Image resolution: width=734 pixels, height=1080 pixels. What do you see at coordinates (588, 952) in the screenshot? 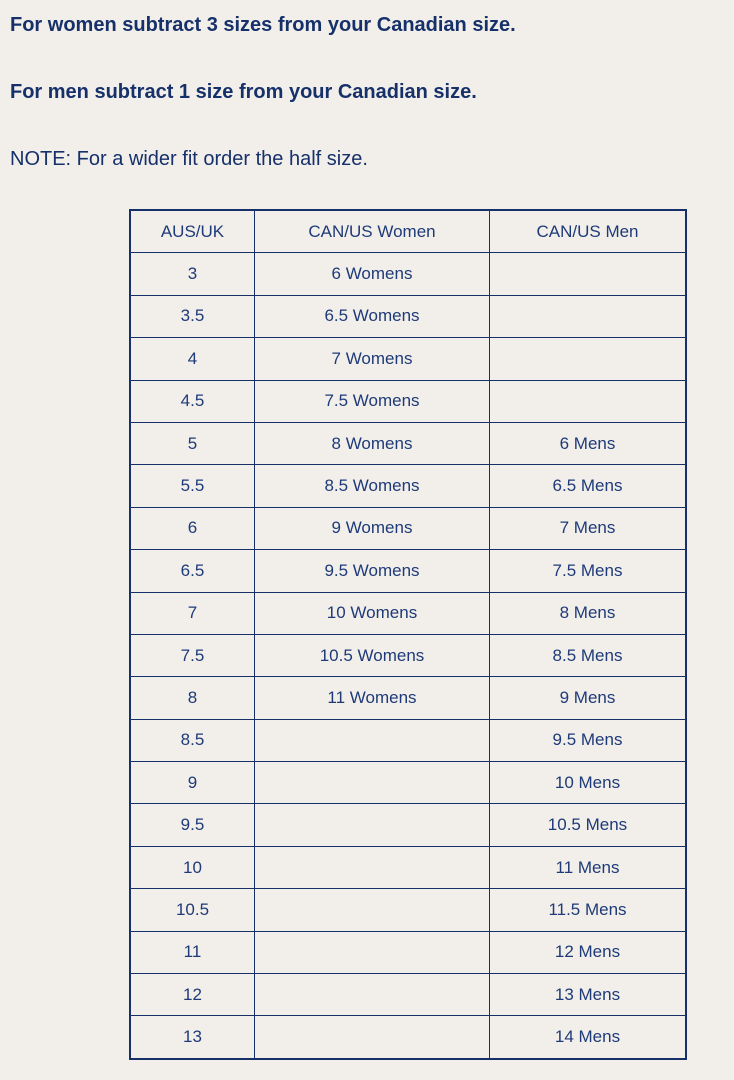
I see `cell-can-us-men: 12 Mens` at bounding box center [588, 952].